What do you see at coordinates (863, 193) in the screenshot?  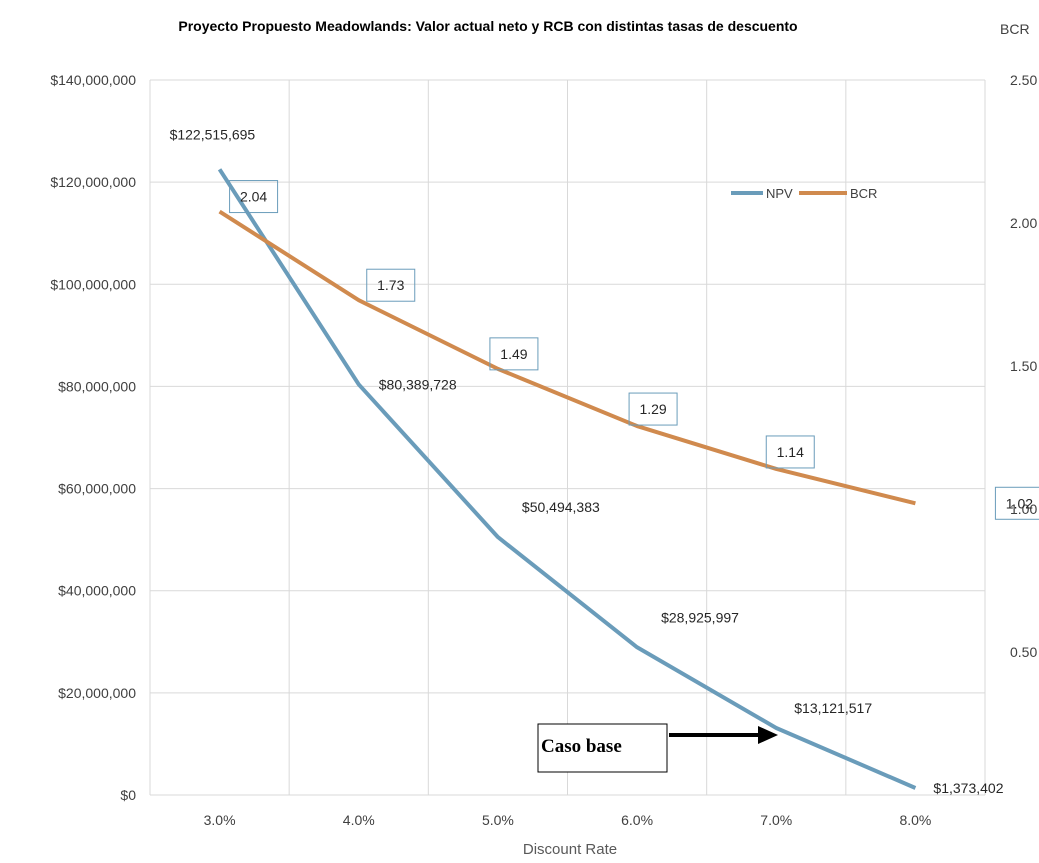 I see `legend-label-bcr: BCR` at bounding box center [863, 193].